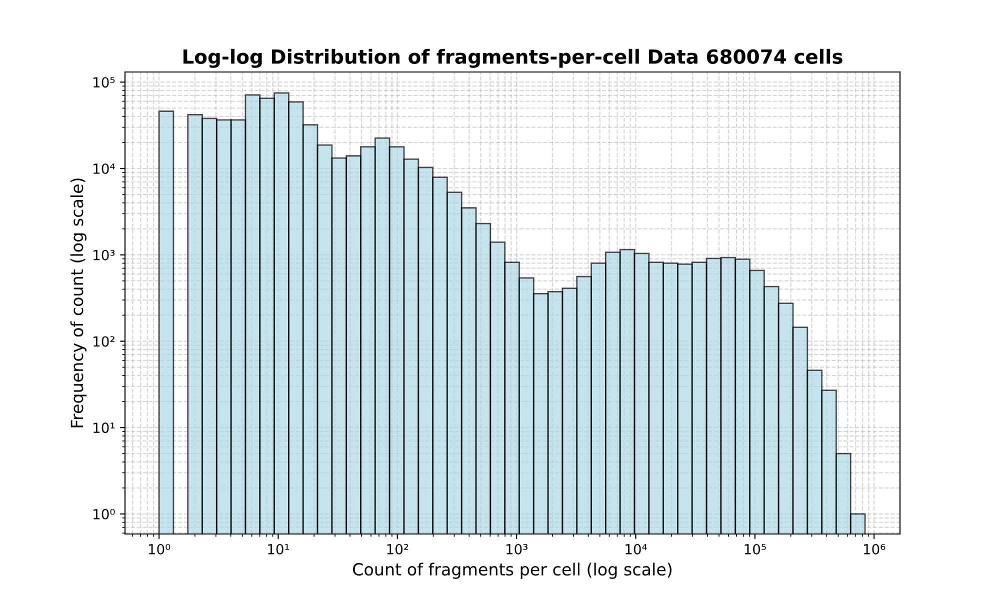  Describe the element at coordinates (636, 549) in the screenshot. I see `x-tick-label: 10⁴` at that location.